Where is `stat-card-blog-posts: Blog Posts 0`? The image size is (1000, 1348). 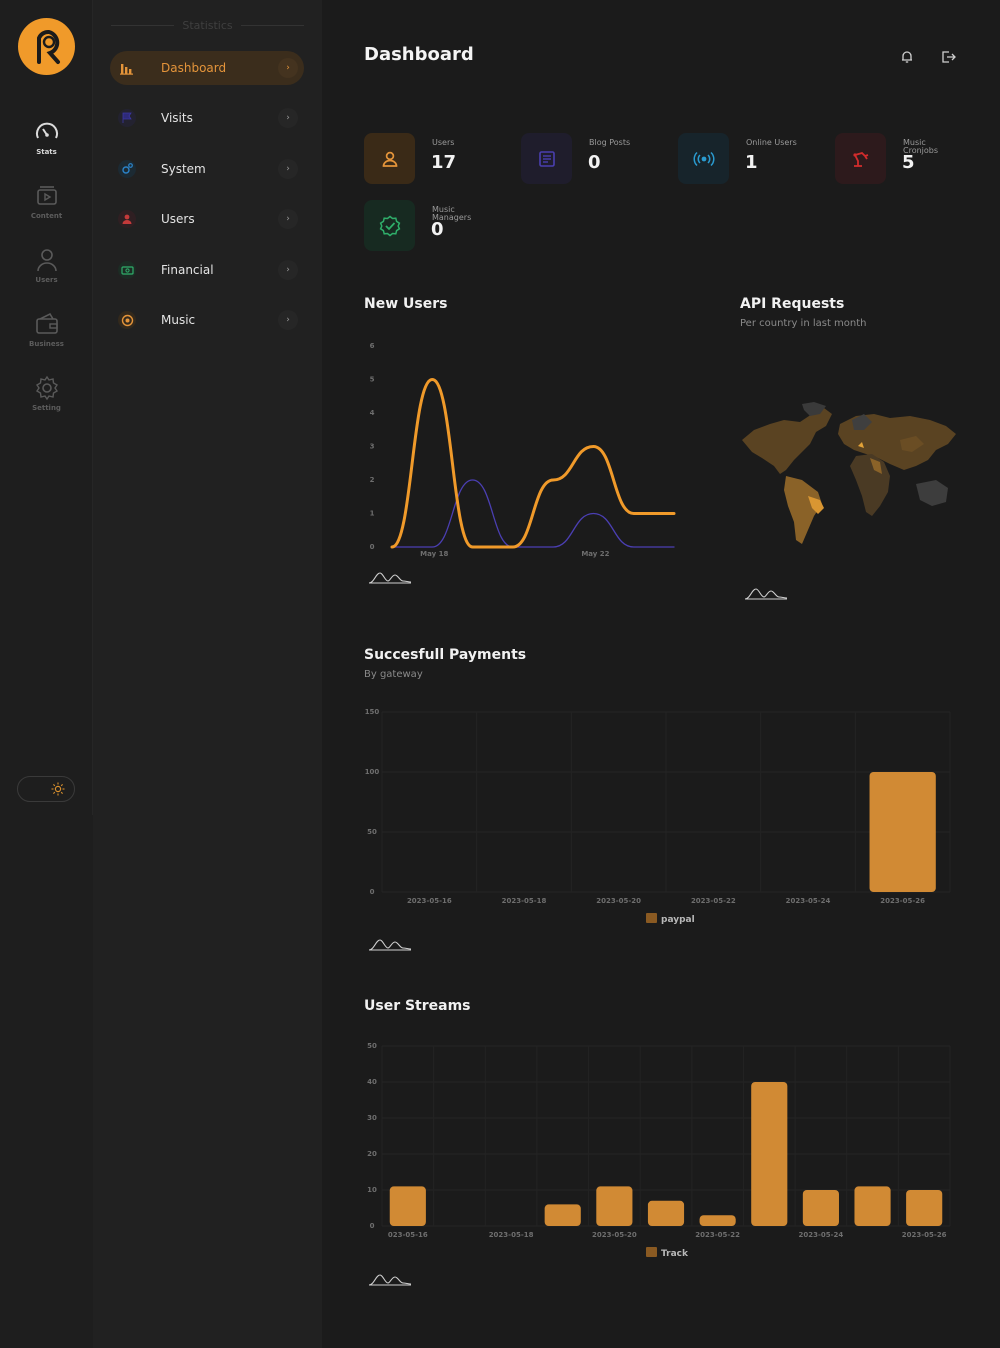 stat-card-blog-posts: Blog Posts 0 is located at coordinates (596, 159).